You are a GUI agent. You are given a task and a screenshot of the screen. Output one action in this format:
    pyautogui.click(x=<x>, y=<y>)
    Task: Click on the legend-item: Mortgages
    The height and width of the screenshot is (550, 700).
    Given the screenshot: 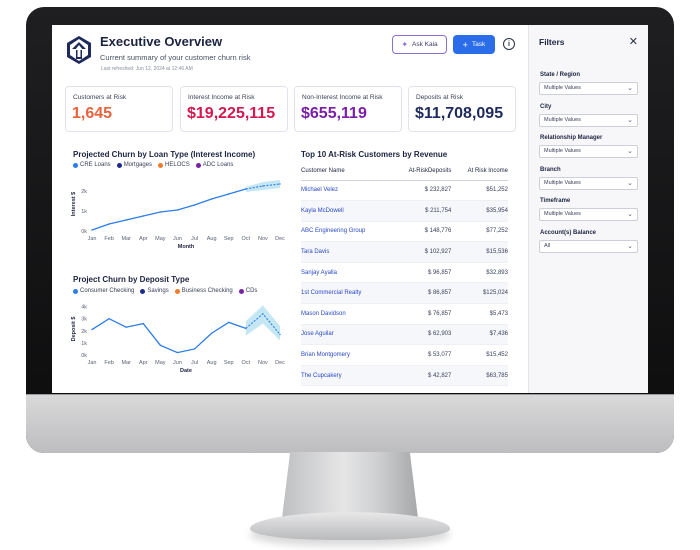 What is the action you would take?
    pyautogui.click(x=134, y=165)
    